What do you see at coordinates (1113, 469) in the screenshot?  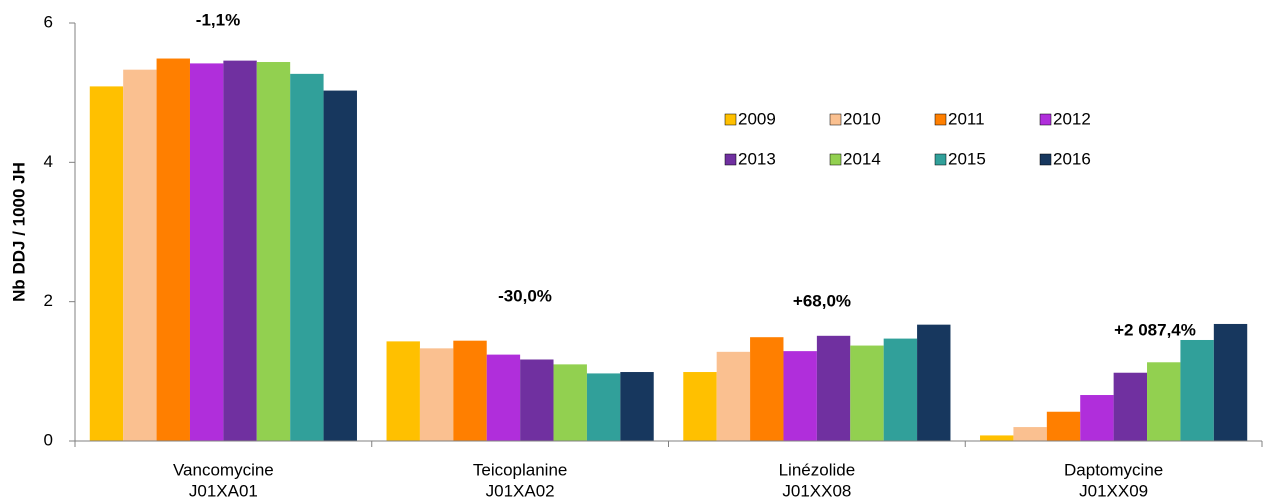 I see `x-tick-label: Daptomycine` at bounding box center [1113, 469].